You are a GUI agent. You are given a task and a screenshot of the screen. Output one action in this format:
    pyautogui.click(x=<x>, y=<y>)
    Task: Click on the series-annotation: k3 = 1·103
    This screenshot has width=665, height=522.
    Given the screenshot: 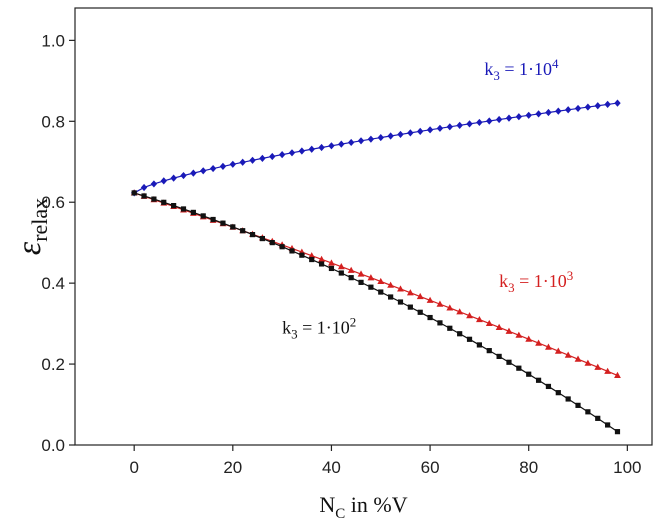 What is the action you would take?
    pyautogui.click(x=536, y=281)
    